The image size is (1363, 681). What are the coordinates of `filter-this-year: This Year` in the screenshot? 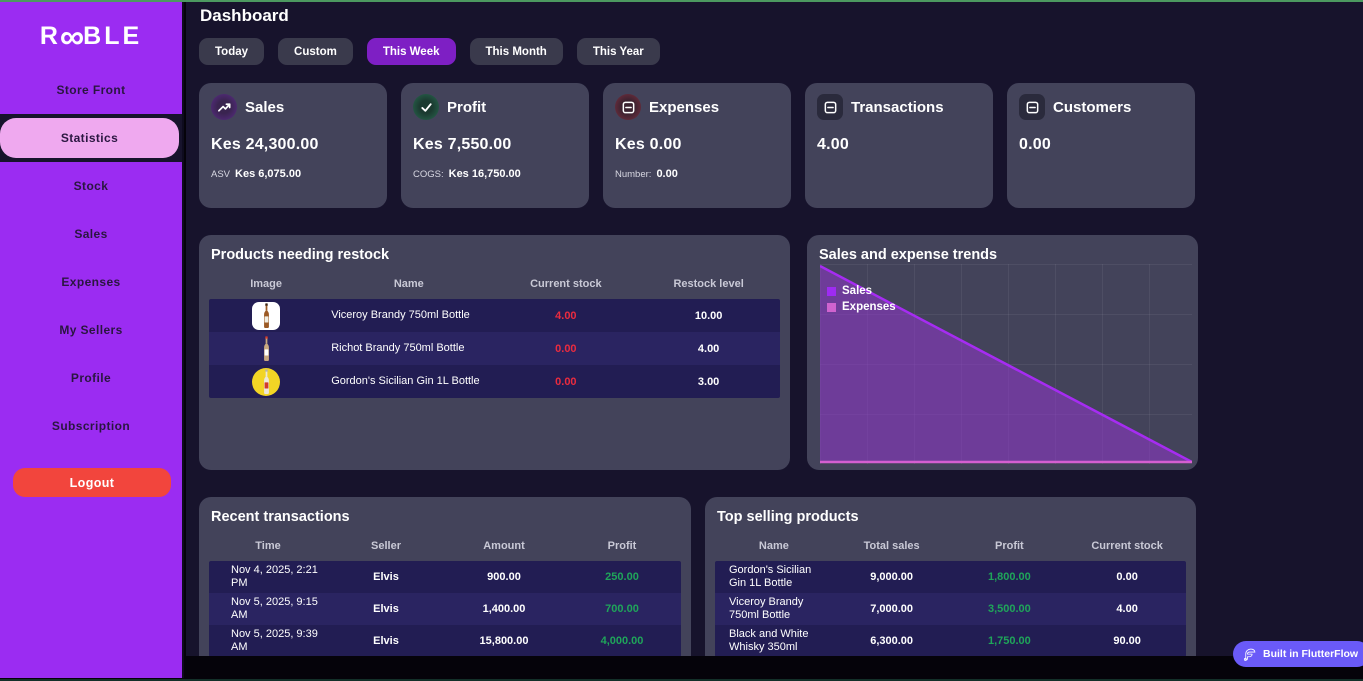 It's located at (618, 51).